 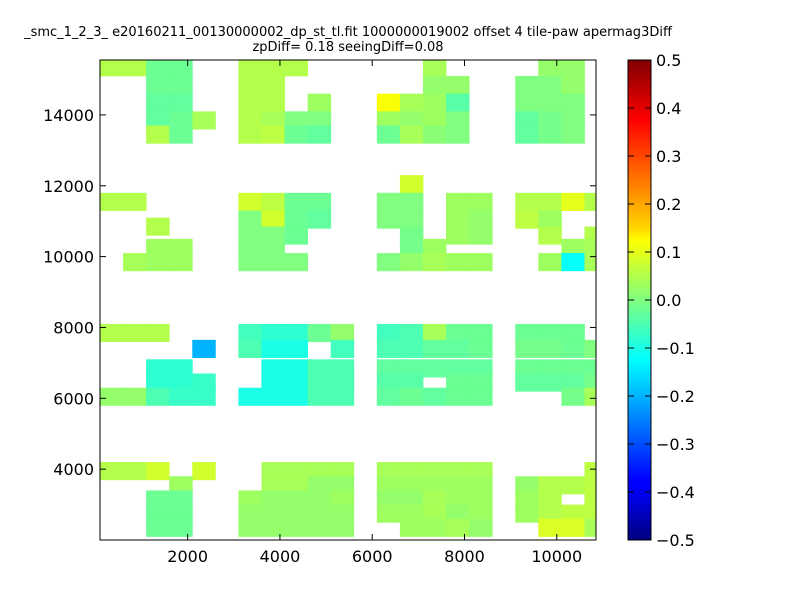 I want to click on colorbar-tick-label: −0.4, so click(x=675, y=492).